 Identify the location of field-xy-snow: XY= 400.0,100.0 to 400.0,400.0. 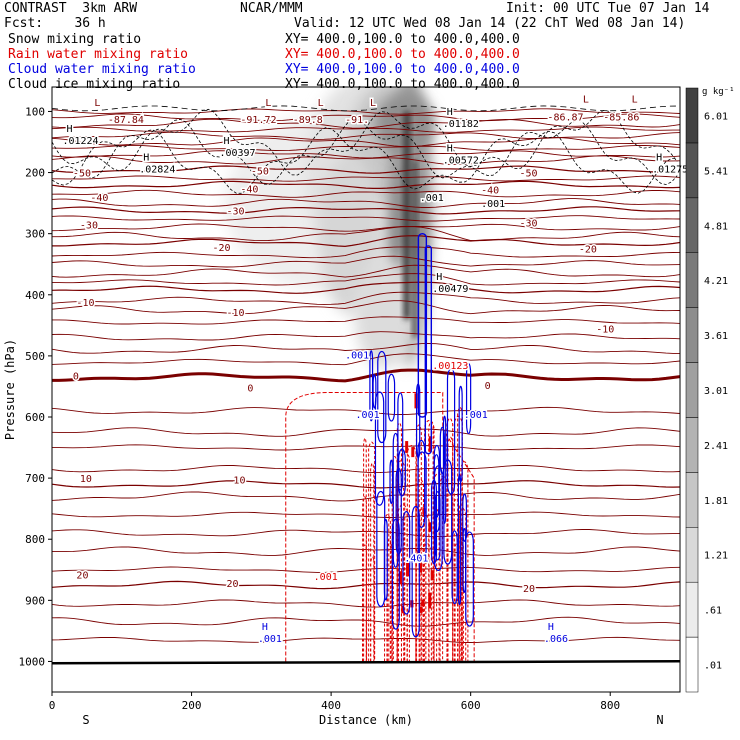
(402, 39).